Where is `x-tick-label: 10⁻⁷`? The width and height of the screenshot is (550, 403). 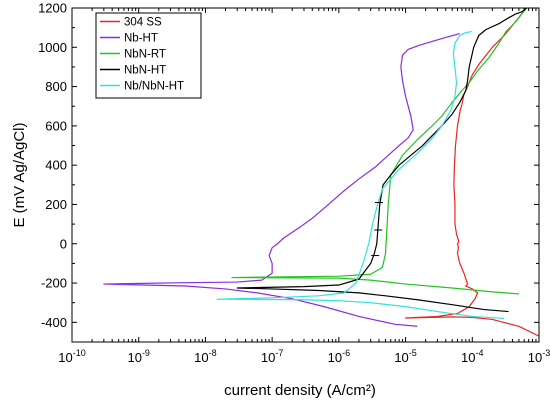
x-tick-label: 10⁻⁷ is located at coordinates (272, 356).